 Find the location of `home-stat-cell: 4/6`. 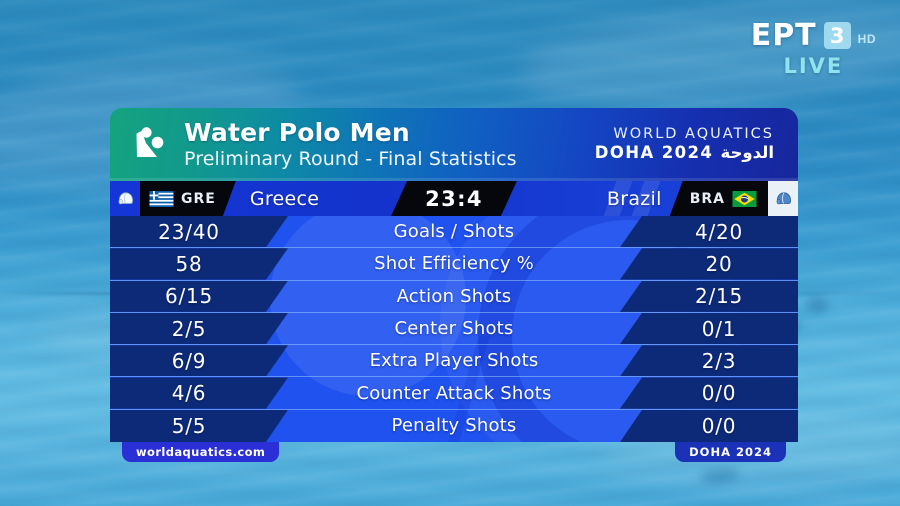

home-stat-cell: 4/6 is located at coordinates (199, 392).